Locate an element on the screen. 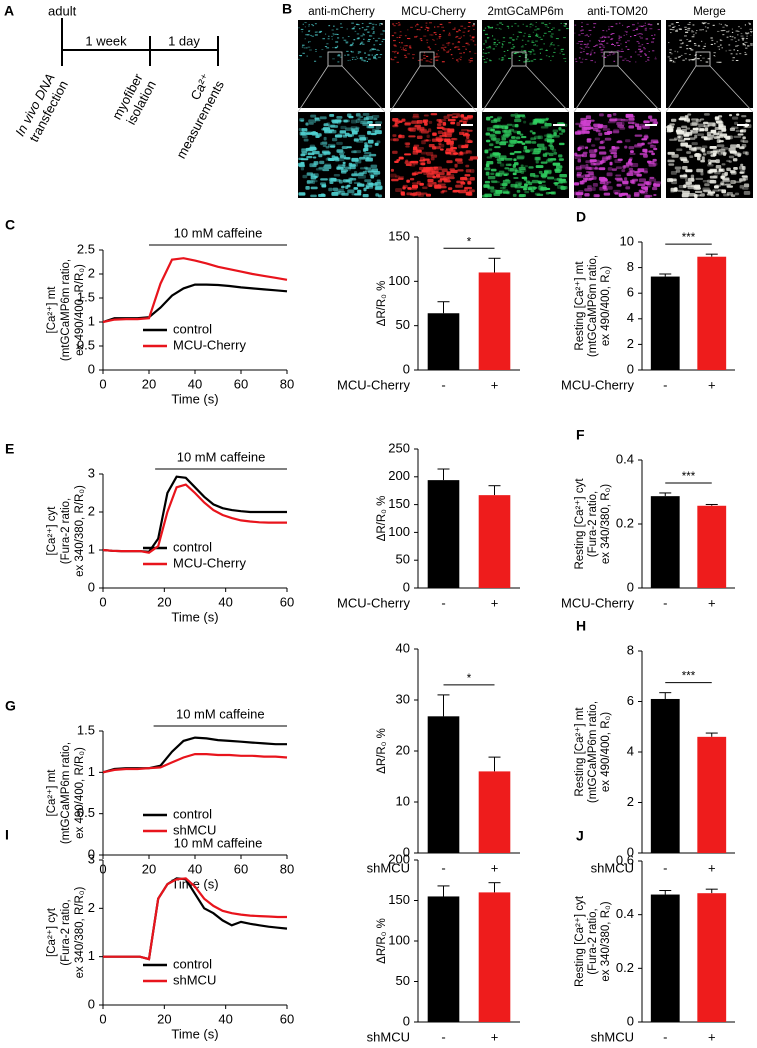 This screenshot has width=757, height=1048. y-tick-label: 0.6 is located at coordinates (625, 859).